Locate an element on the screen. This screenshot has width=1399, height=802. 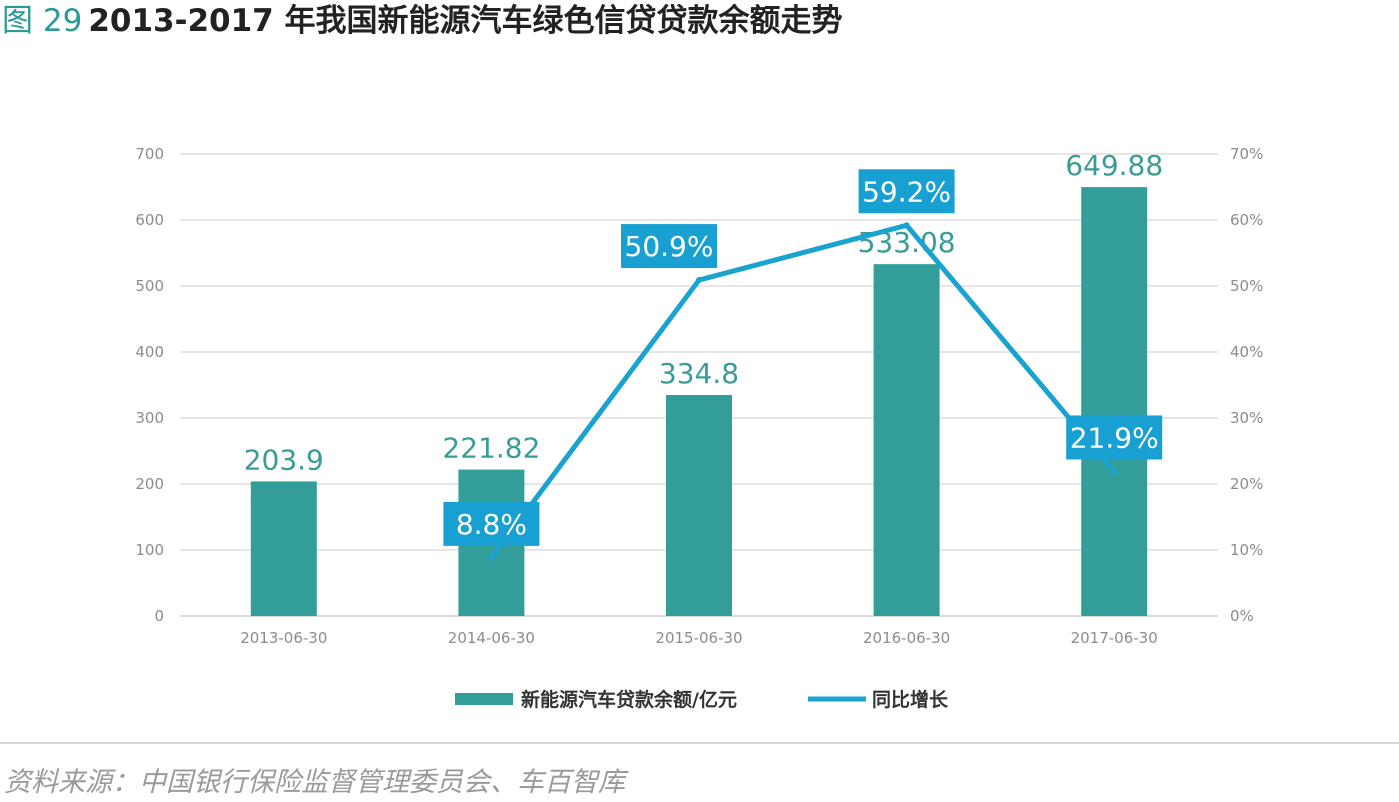
bar-value-label: 203.9 is located at coordinates (284, 459).